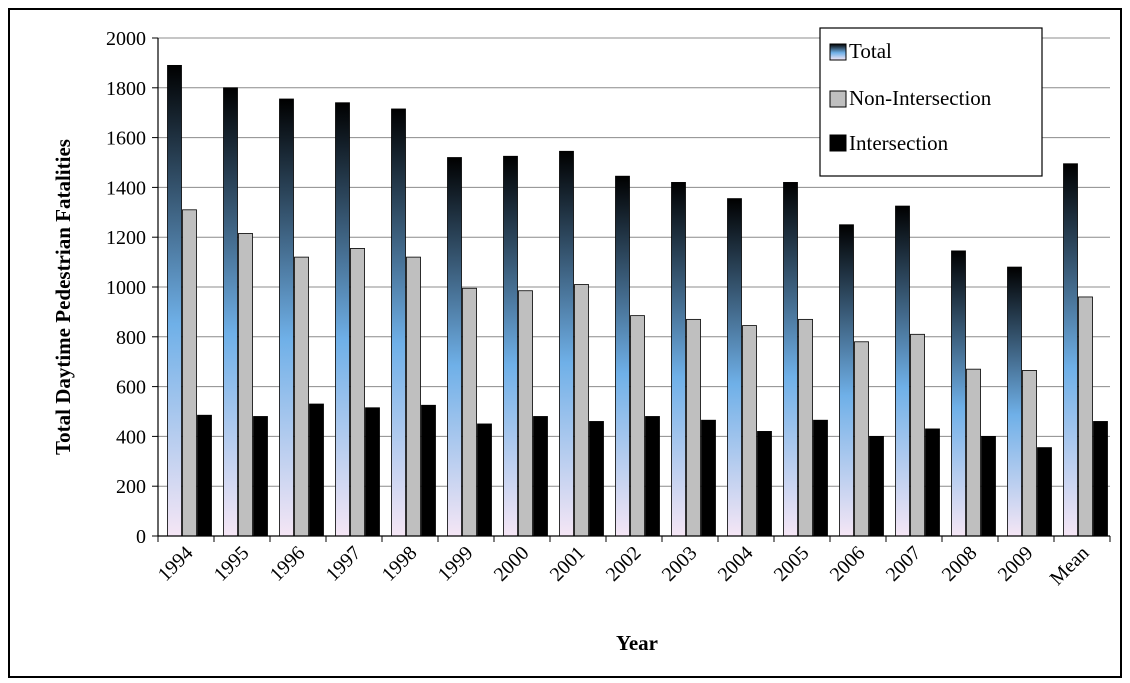 Image resolution: width=1130 pixels, height=683 pixels. What do you see at coordinates (126, 39) in the screenshot?
I see `y-tick-label: 2000` at bounding box center [126, 39].